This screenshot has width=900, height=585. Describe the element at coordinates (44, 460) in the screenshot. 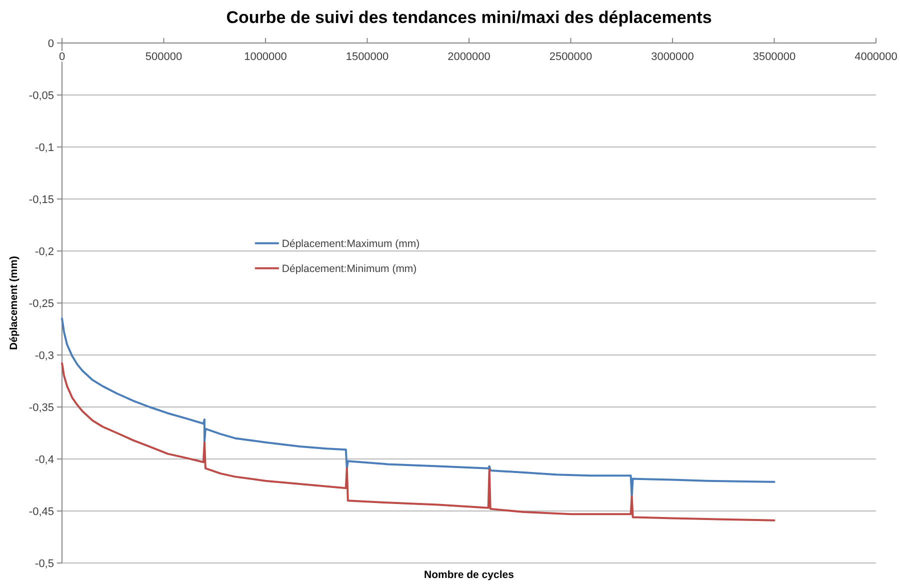

I see `y-tick-label: -0,4` at that location.